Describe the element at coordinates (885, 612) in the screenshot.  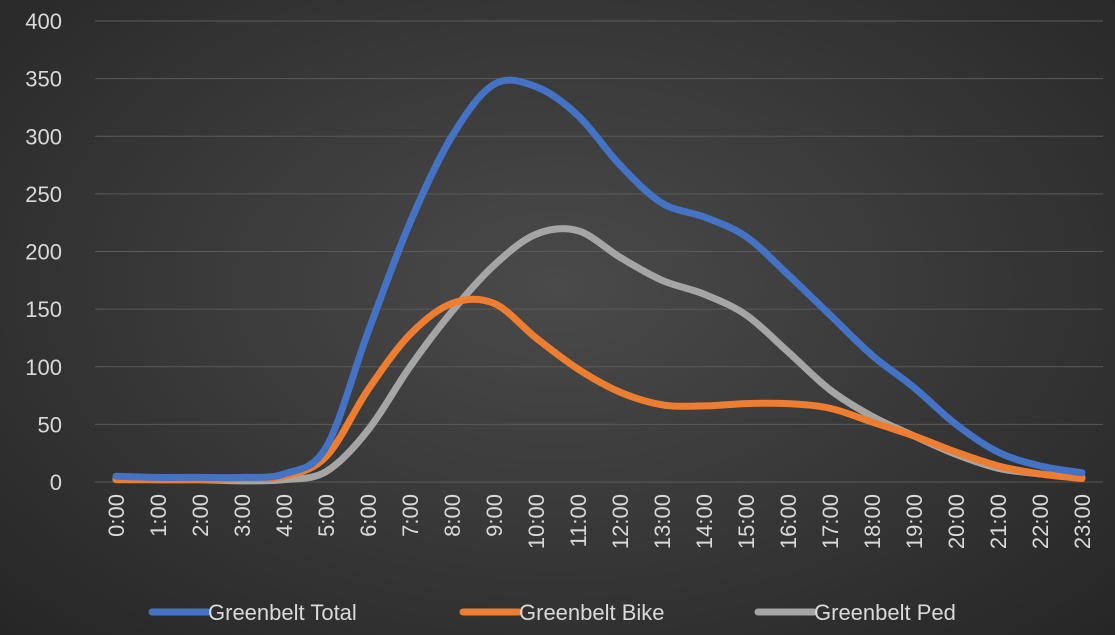
I see `legend-label-greenbelt-ped: Greenbelt Ped` at that location.